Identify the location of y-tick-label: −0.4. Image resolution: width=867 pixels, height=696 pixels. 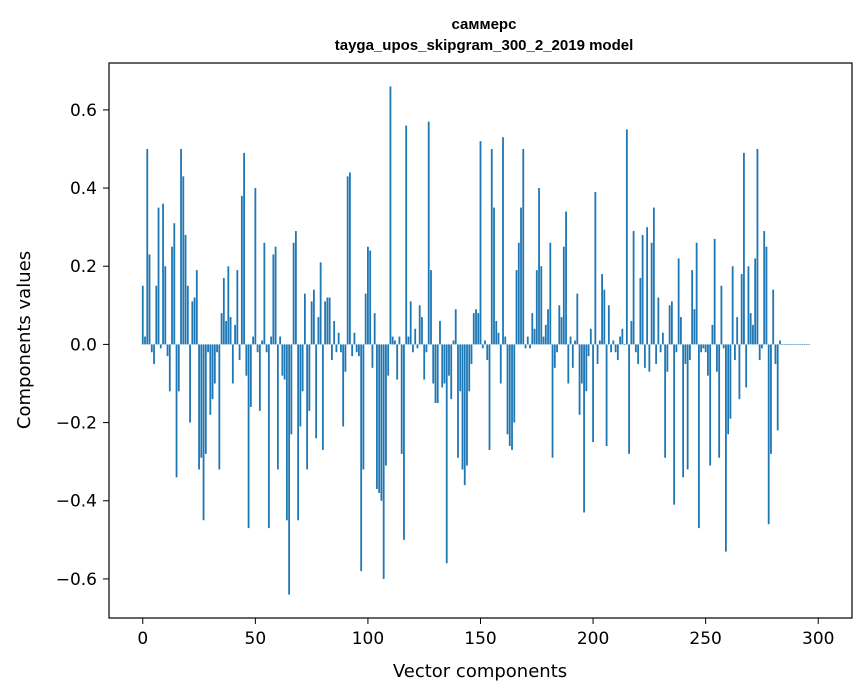
(76, 502).